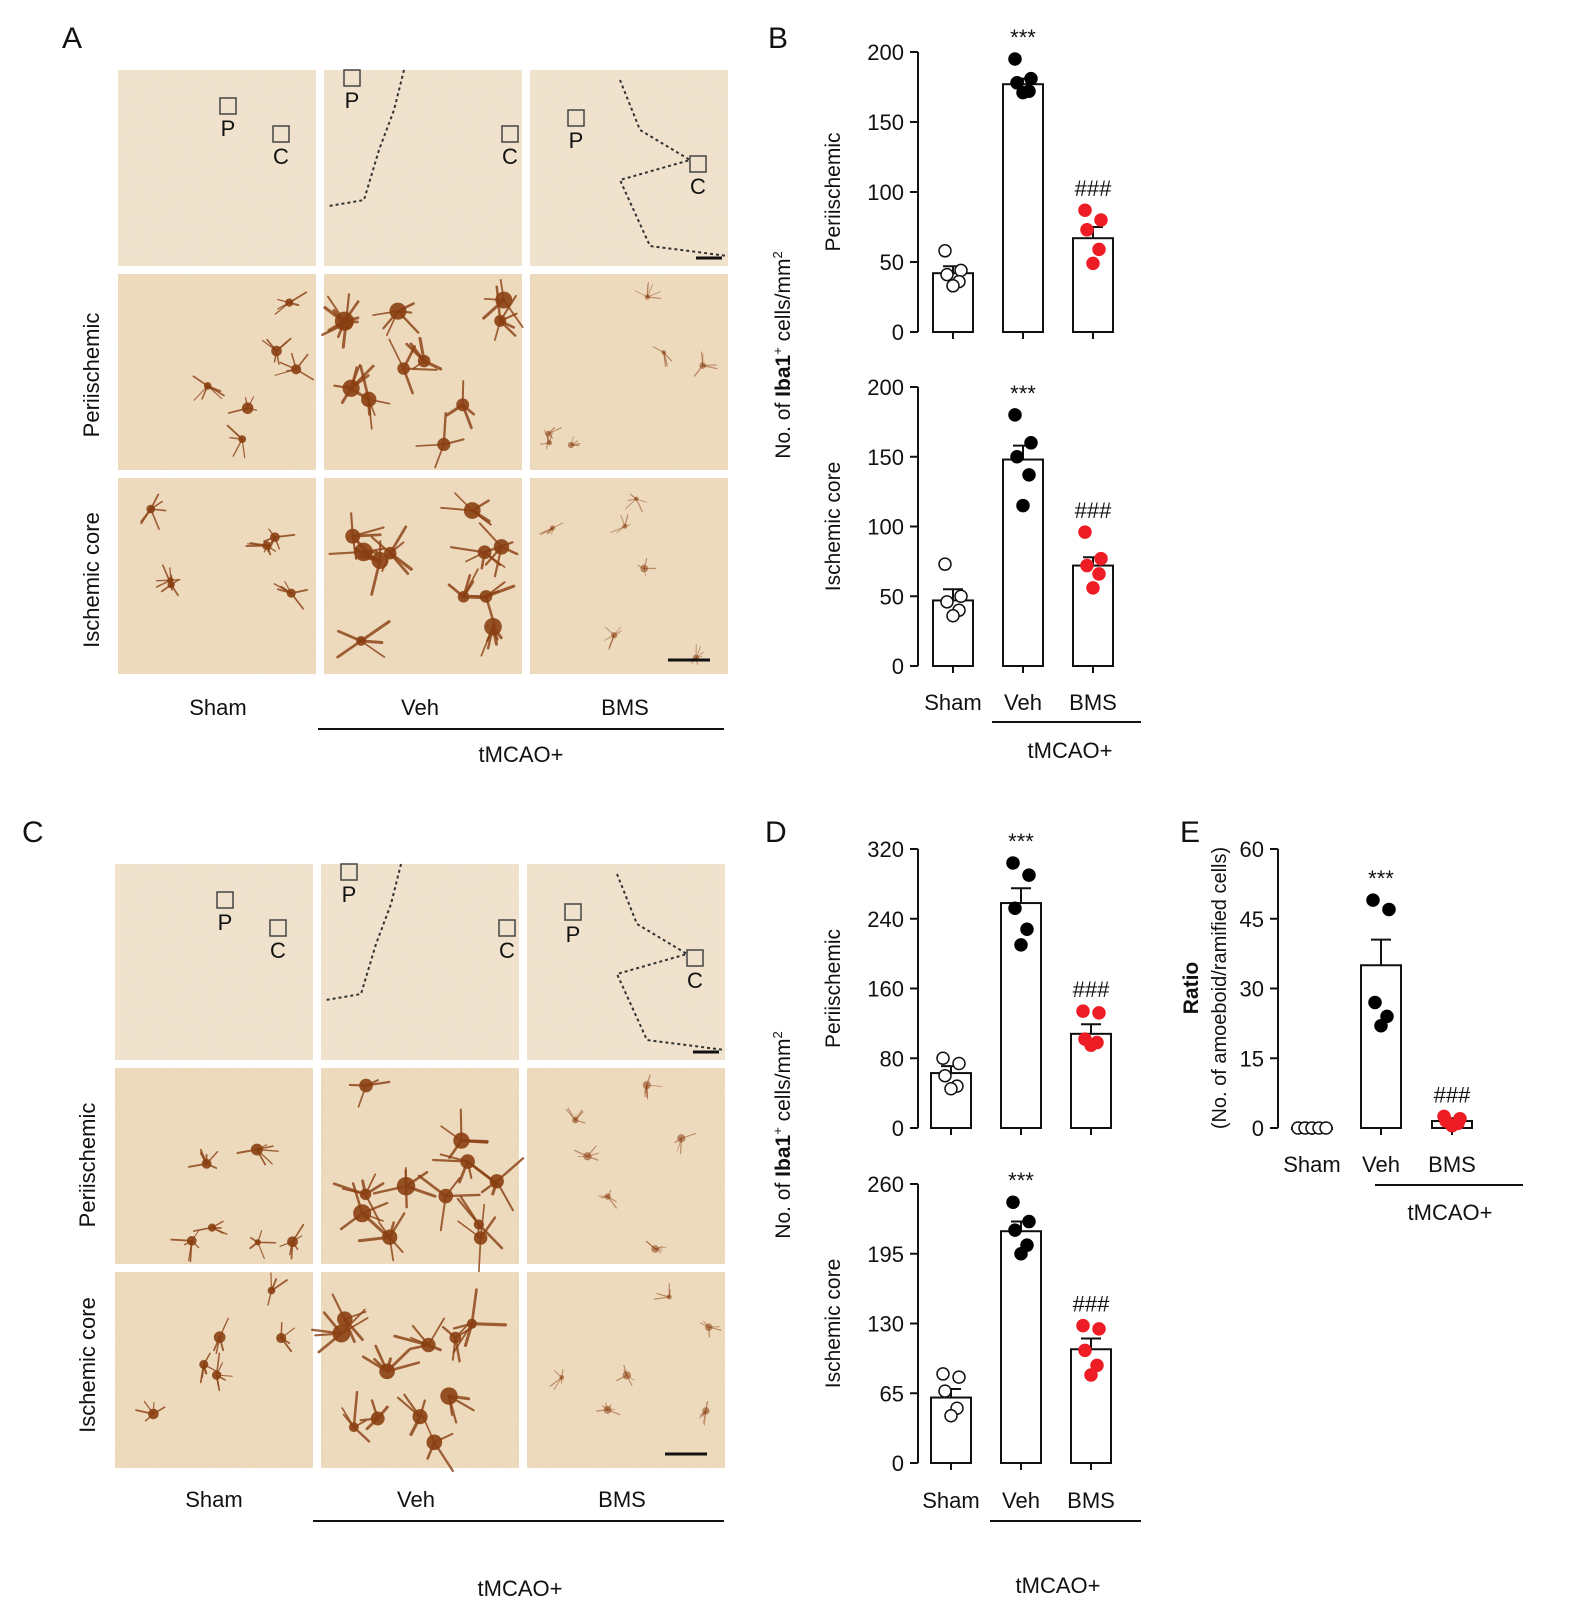  I want to click on micrograph-a-r1-c2, so click(629, 372).